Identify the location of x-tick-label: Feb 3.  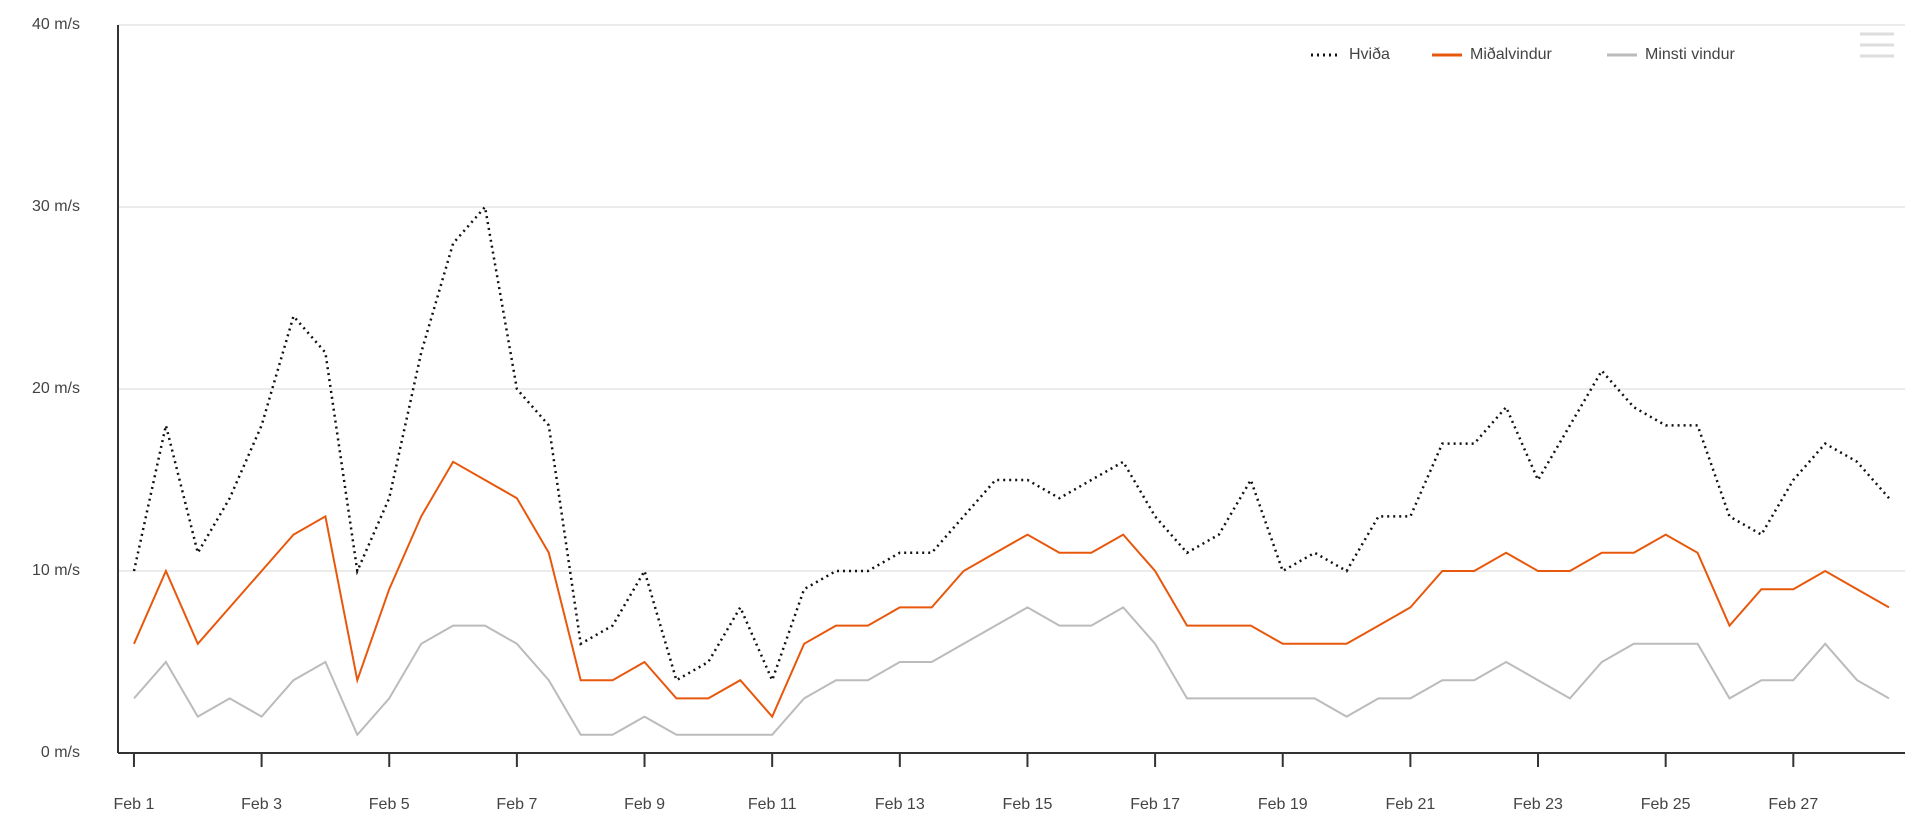
(261, 804).